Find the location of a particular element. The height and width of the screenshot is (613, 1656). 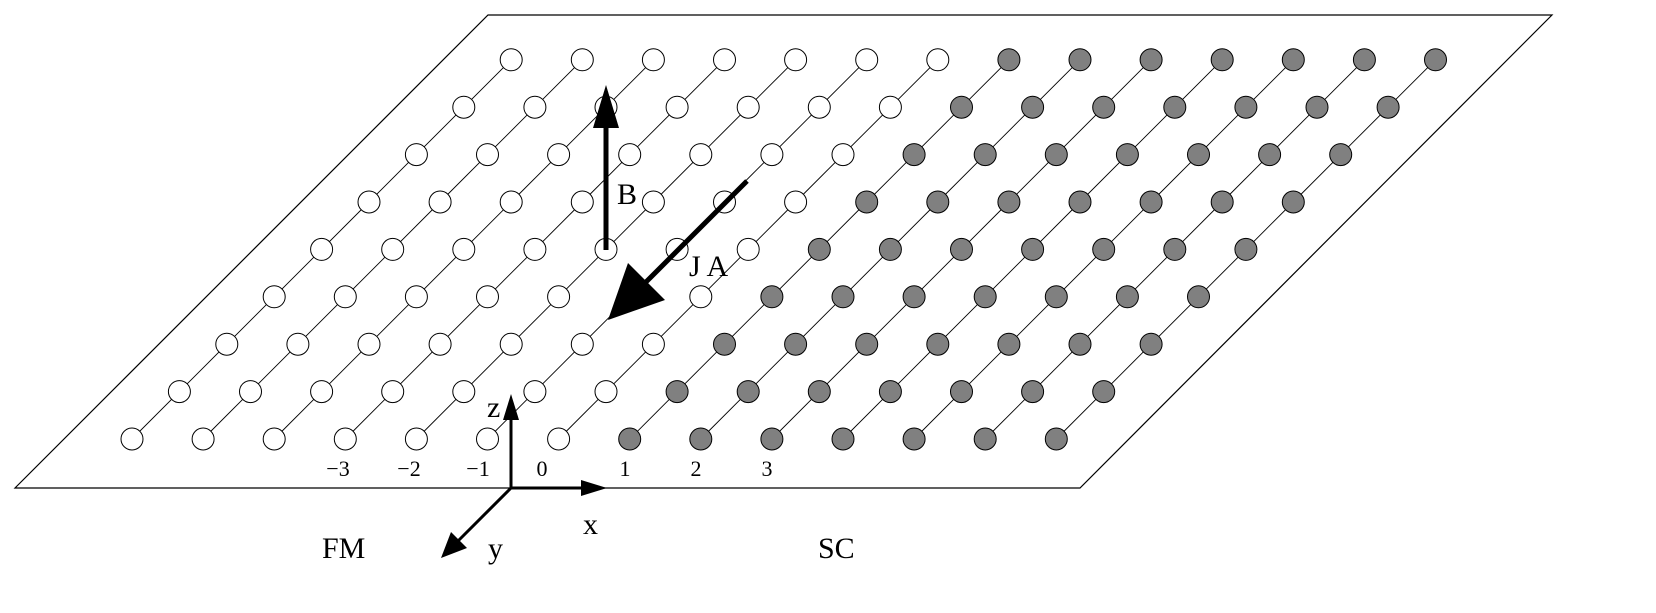

x-tick-label: 2 is located at coordinates (696, 468).